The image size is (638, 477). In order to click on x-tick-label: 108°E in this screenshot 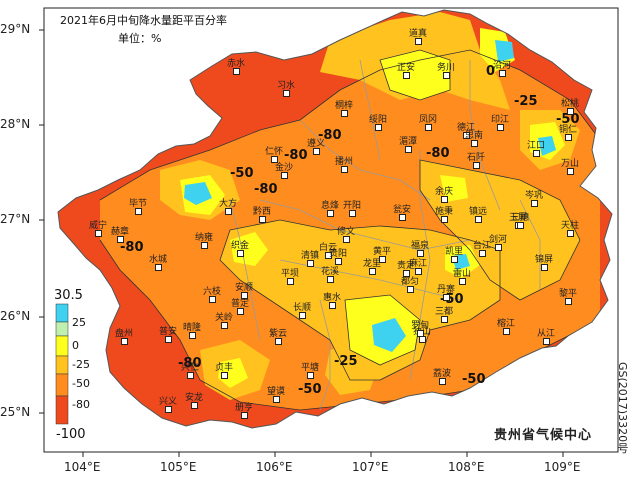, I will do `click(466, 467)`.